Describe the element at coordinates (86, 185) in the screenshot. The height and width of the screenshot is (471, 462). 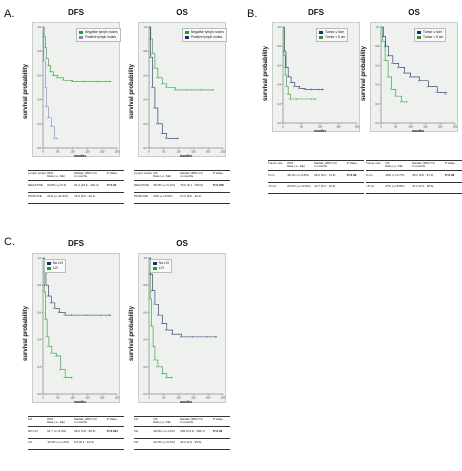
I see `table-cell: 91.4 (23.6 - 152.2)` at that location.